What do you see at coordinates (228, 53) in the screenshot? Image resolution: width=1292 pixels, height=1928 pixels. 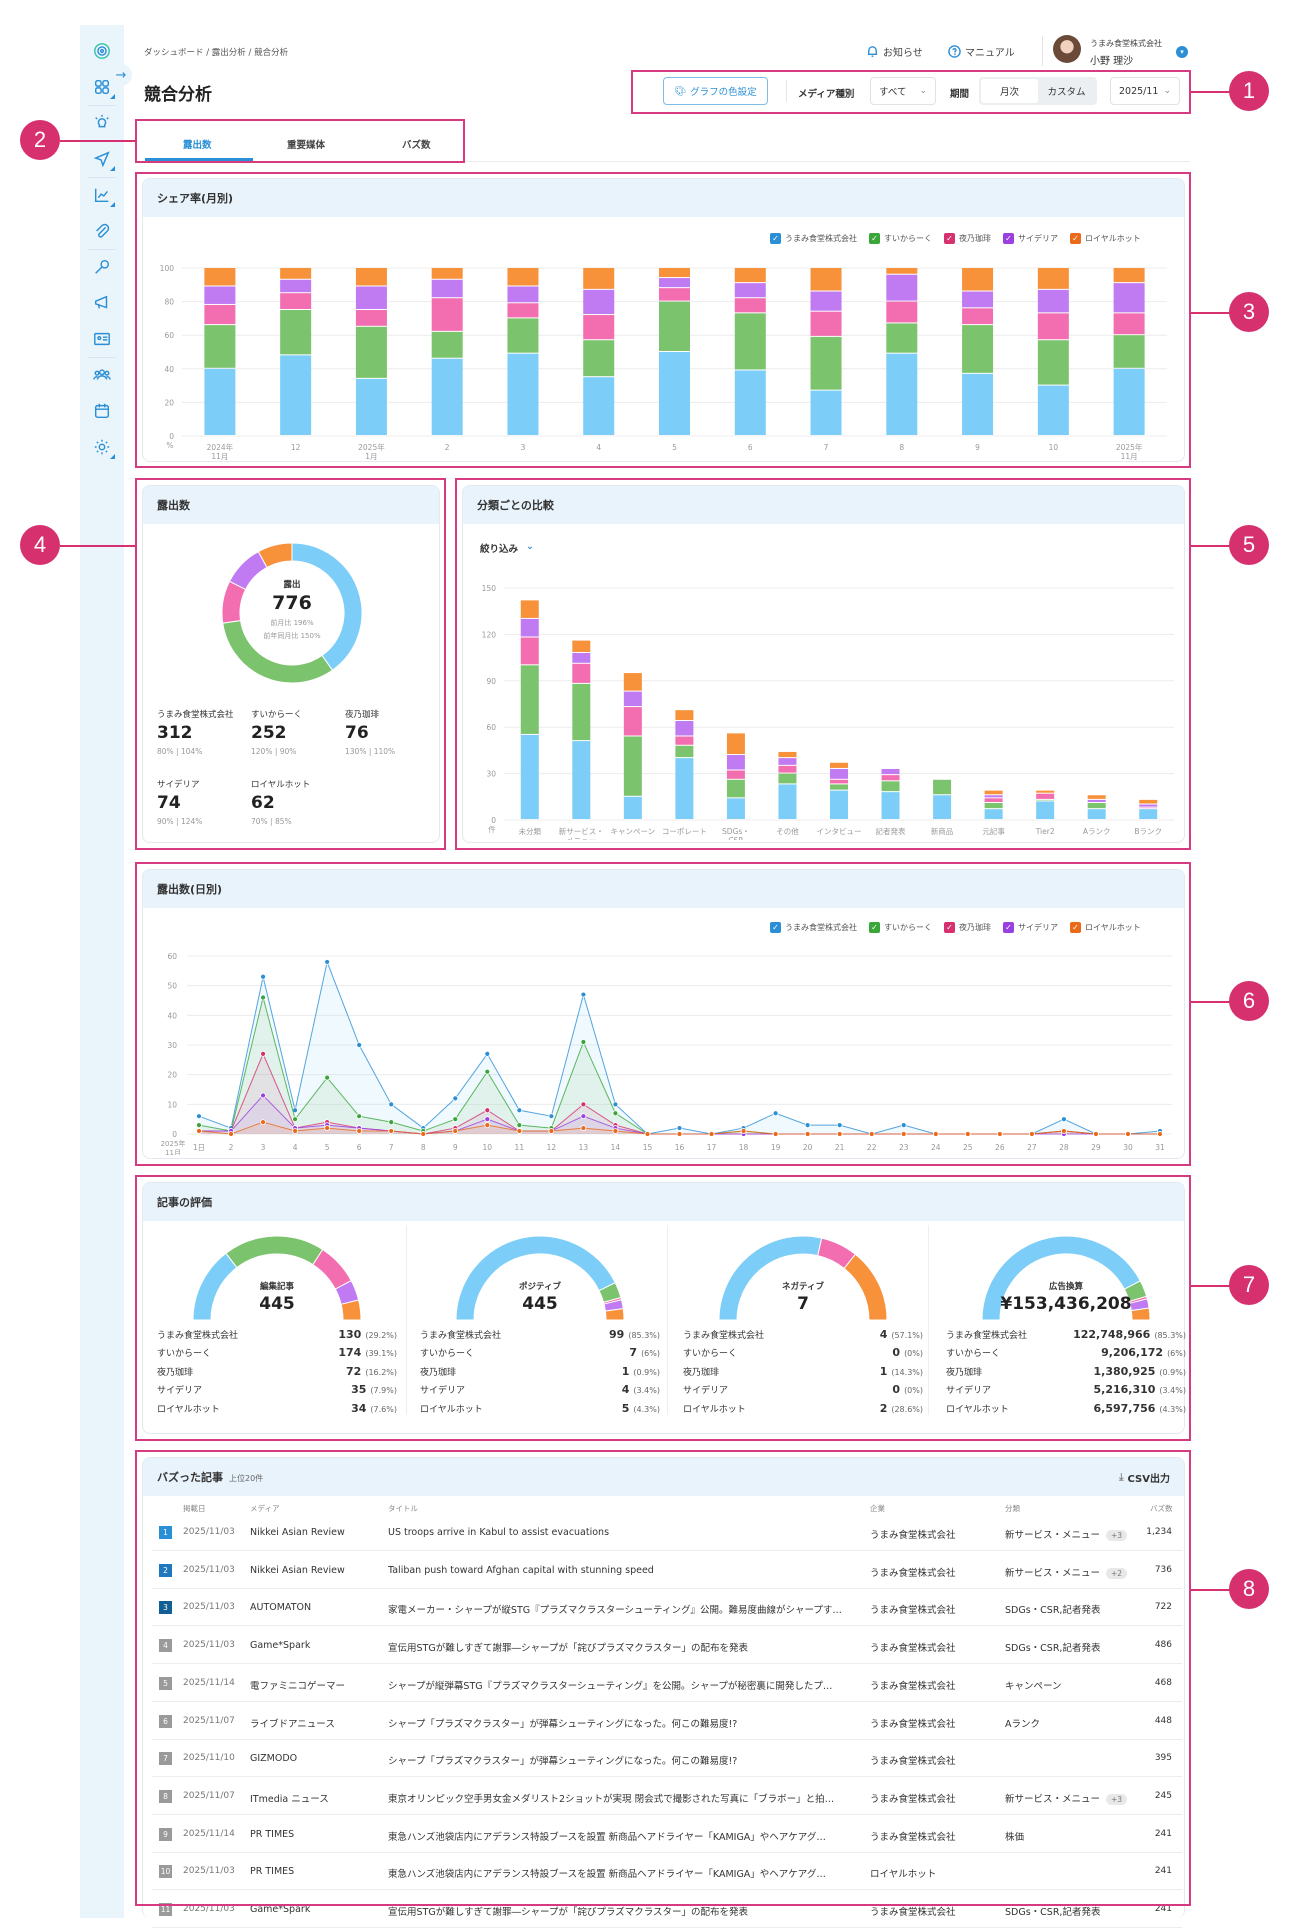 I see `breadcrumb-item: 露出分析` at bounding box center [228, 53].